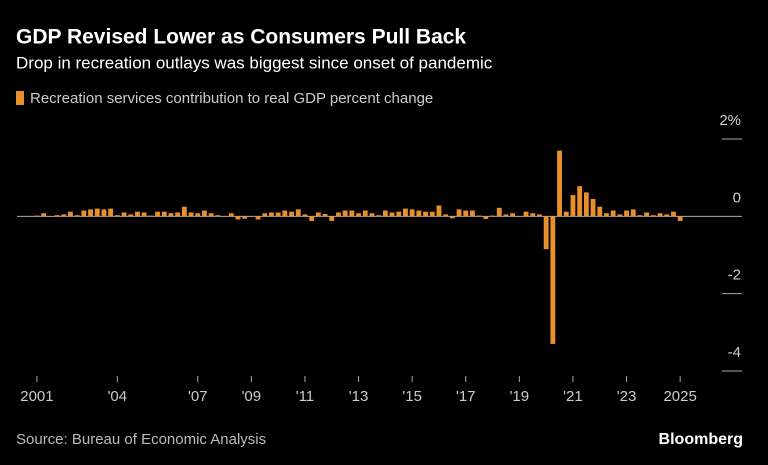 This screenshot has height=465, width=768. What do you see at coordinates (466, 396) in the screenshot?
I see `x-tick-label: '17` at bounding box center [466, 396].